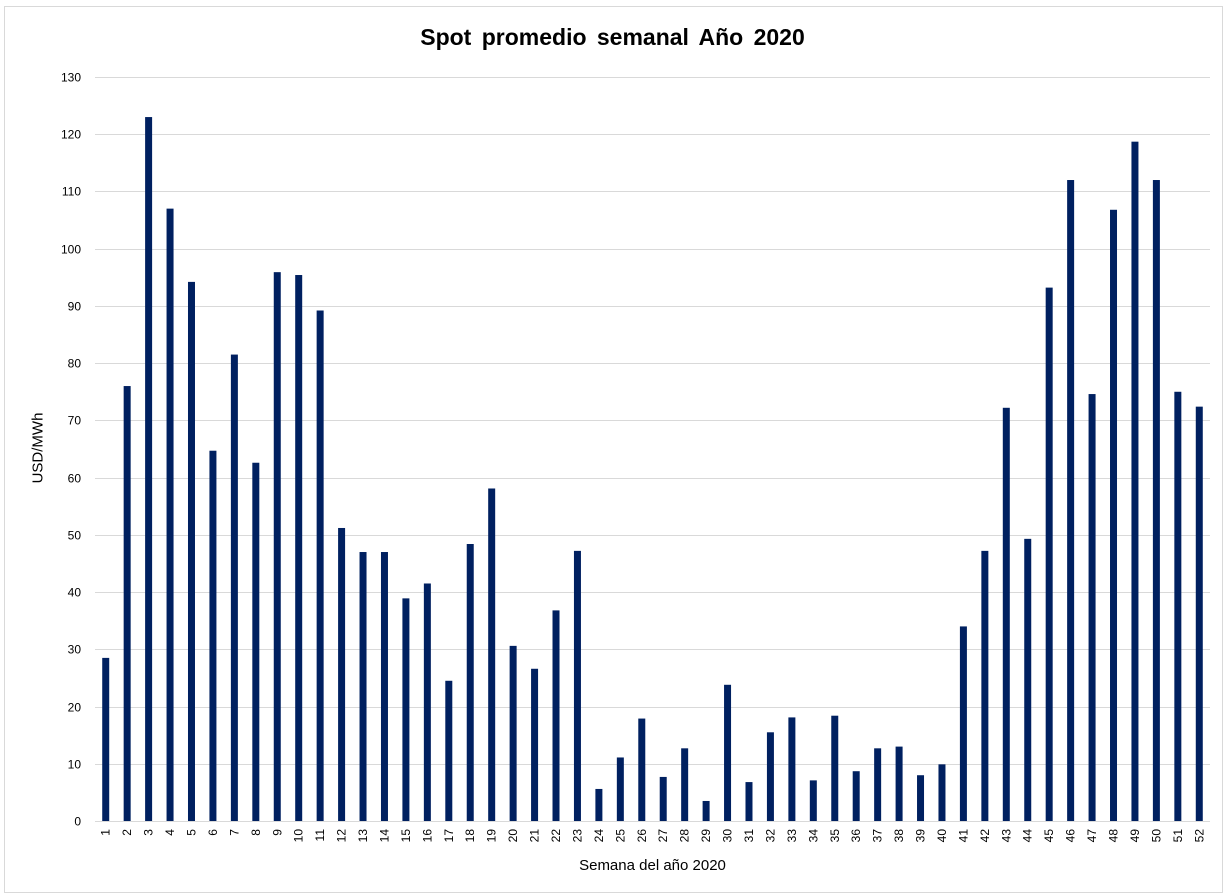  Describe the element at coordinates (770, 836) in the screenshot. I see `x-tick-label: 32` at that location.